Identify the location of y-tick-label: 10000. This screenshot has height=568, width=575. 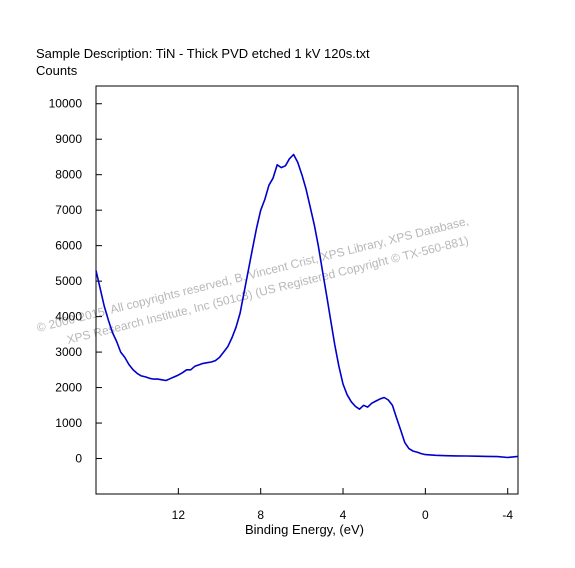
(66, 104).